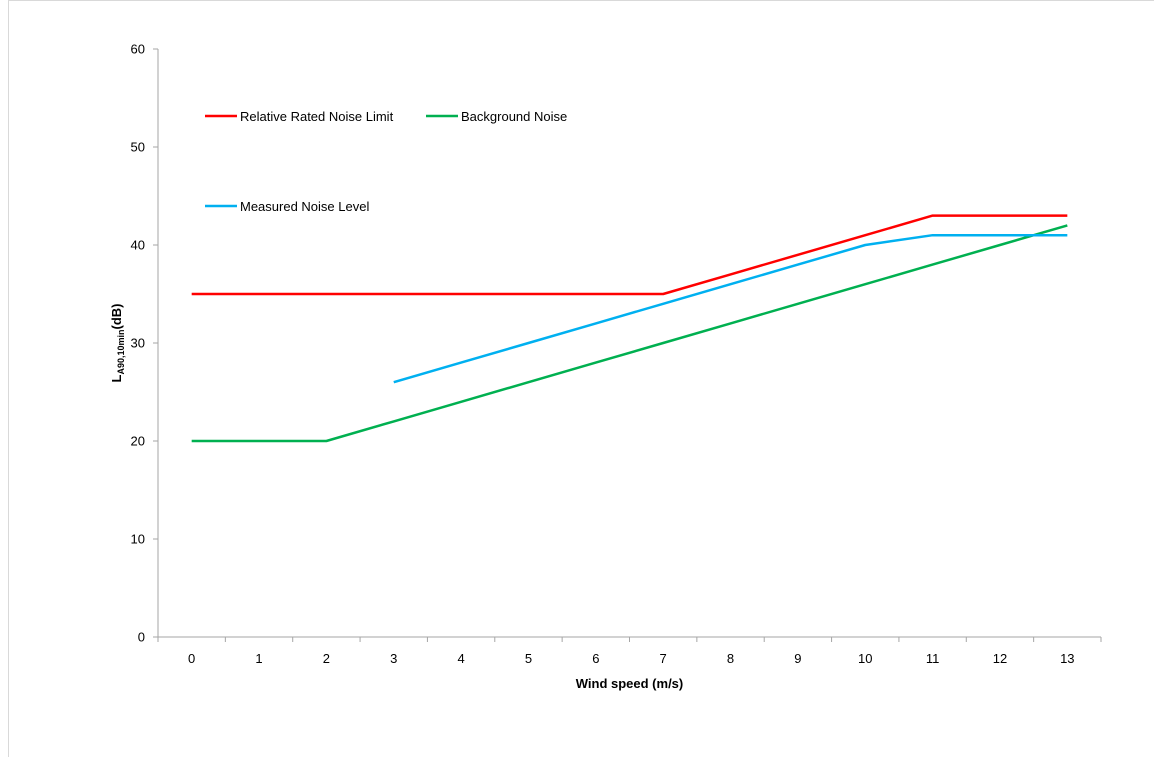 The width and height of the screenshot is (1154, 757). What do you see at coordinates (933, 658) in the screenshot?
I see `x-tick-label: 11` at bounding box center [933, 658].